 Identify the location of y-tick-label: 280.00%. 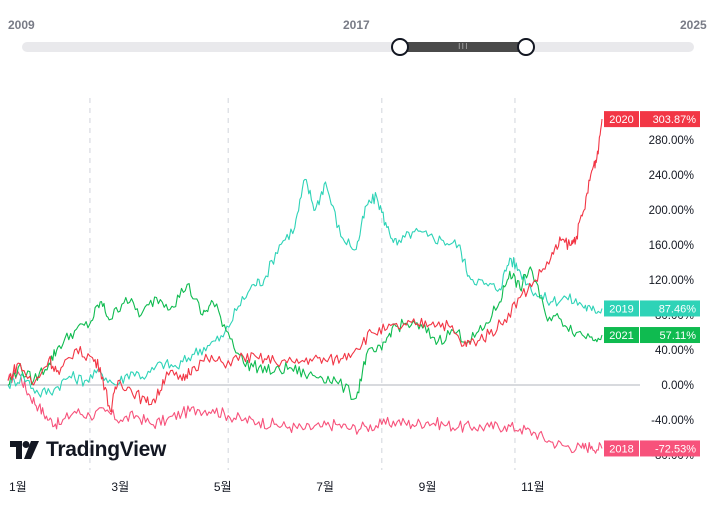
(671, 141).